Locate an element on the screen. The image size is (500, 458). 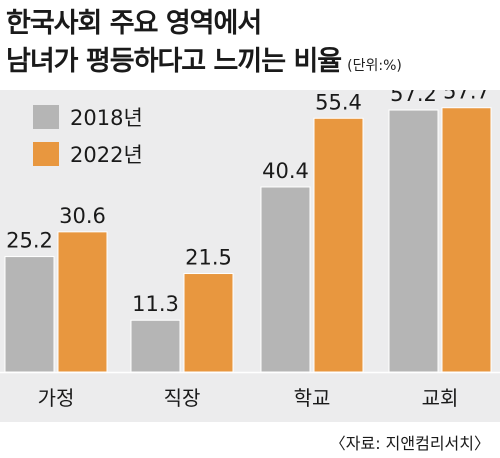
value-label-2022-0: 30.6 is located at coordinates (82, 216).